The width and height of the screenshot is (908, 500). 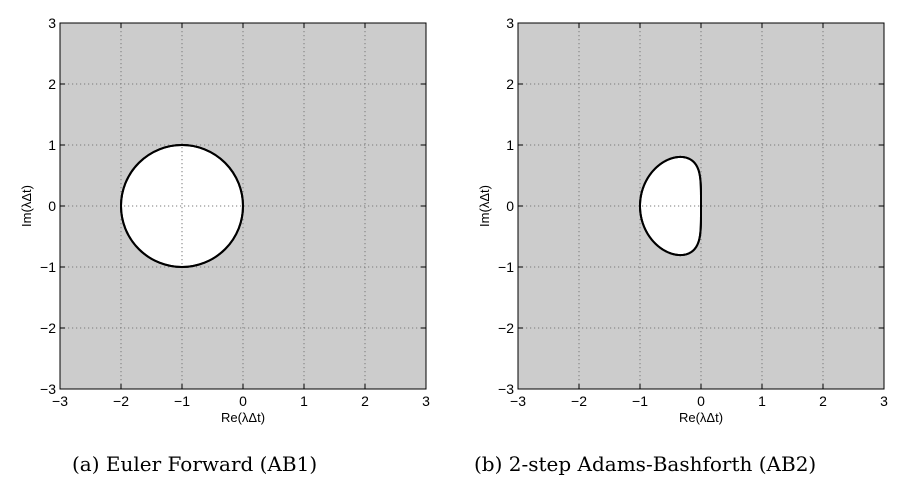 What do you see at coordinates (510, 145) in the screenshot?
I see `b-y-tick-label: 1` at bounding box center [510, 145].